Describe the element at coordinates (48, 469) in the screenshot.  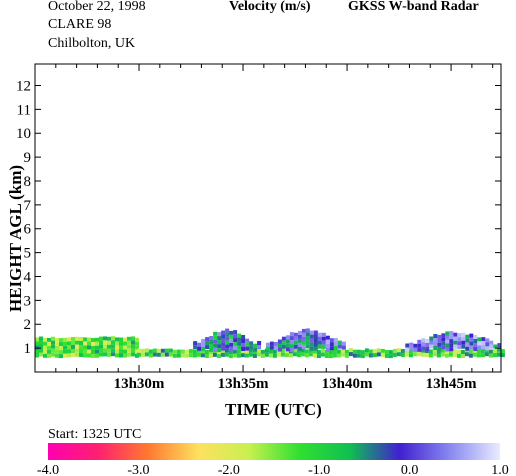
I see `colorbar-tick-label: -4.0` at that location.